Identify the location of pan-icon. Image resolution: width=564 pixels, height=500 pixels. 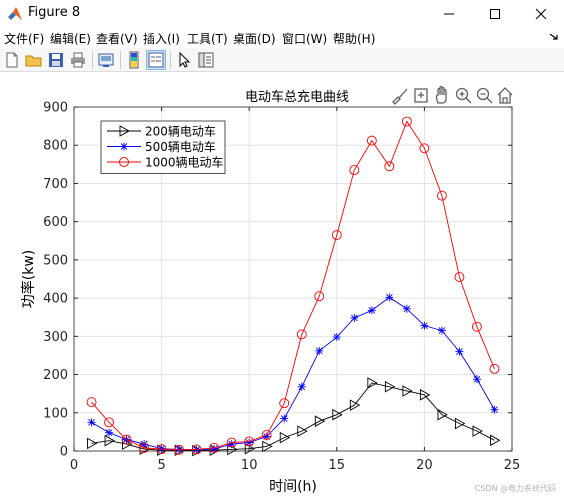
(441, 94).